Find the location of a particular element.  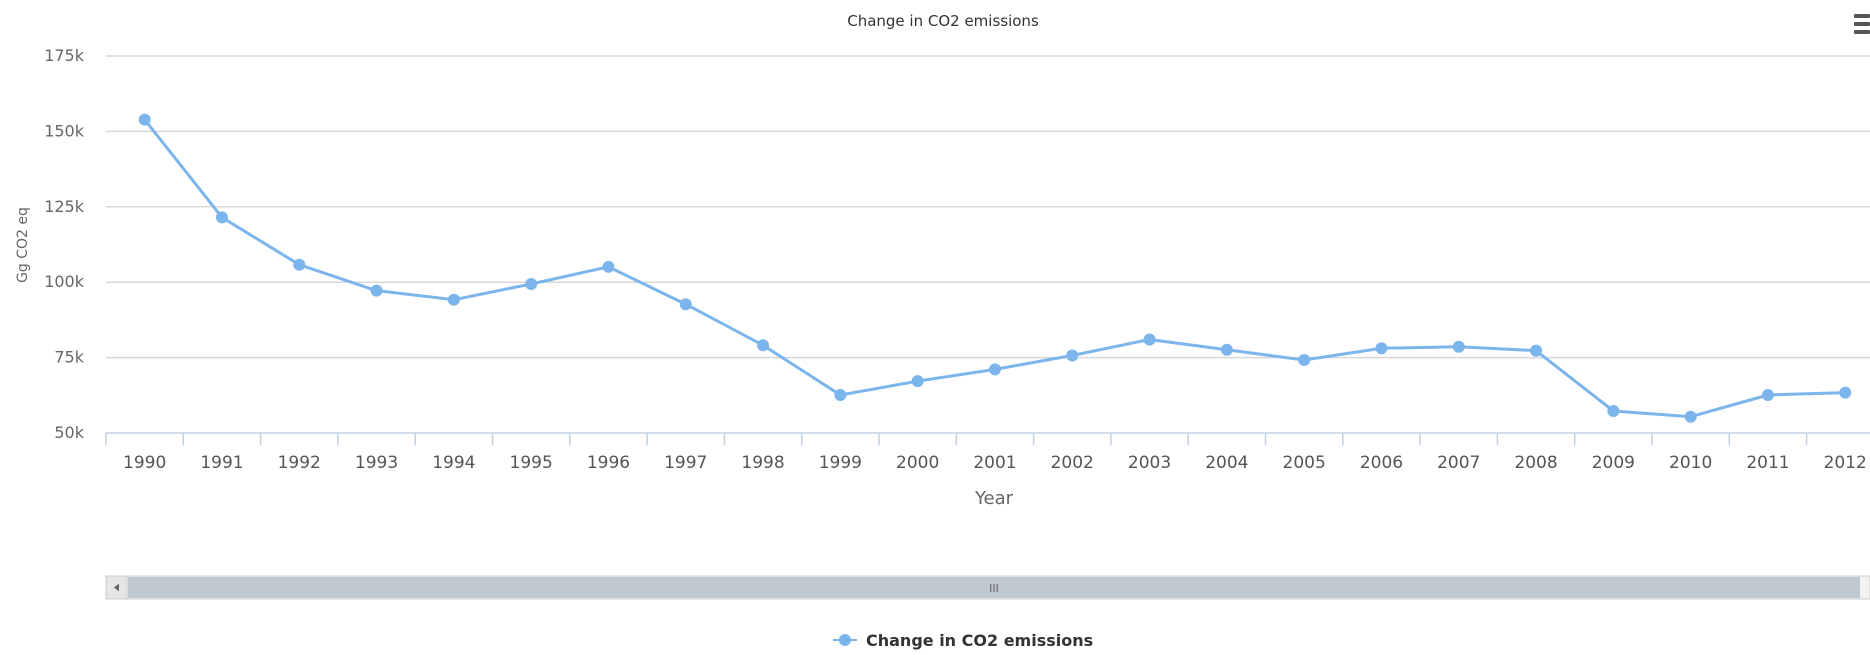

y-tick-label: 50k is located at coordinates (69, 432).